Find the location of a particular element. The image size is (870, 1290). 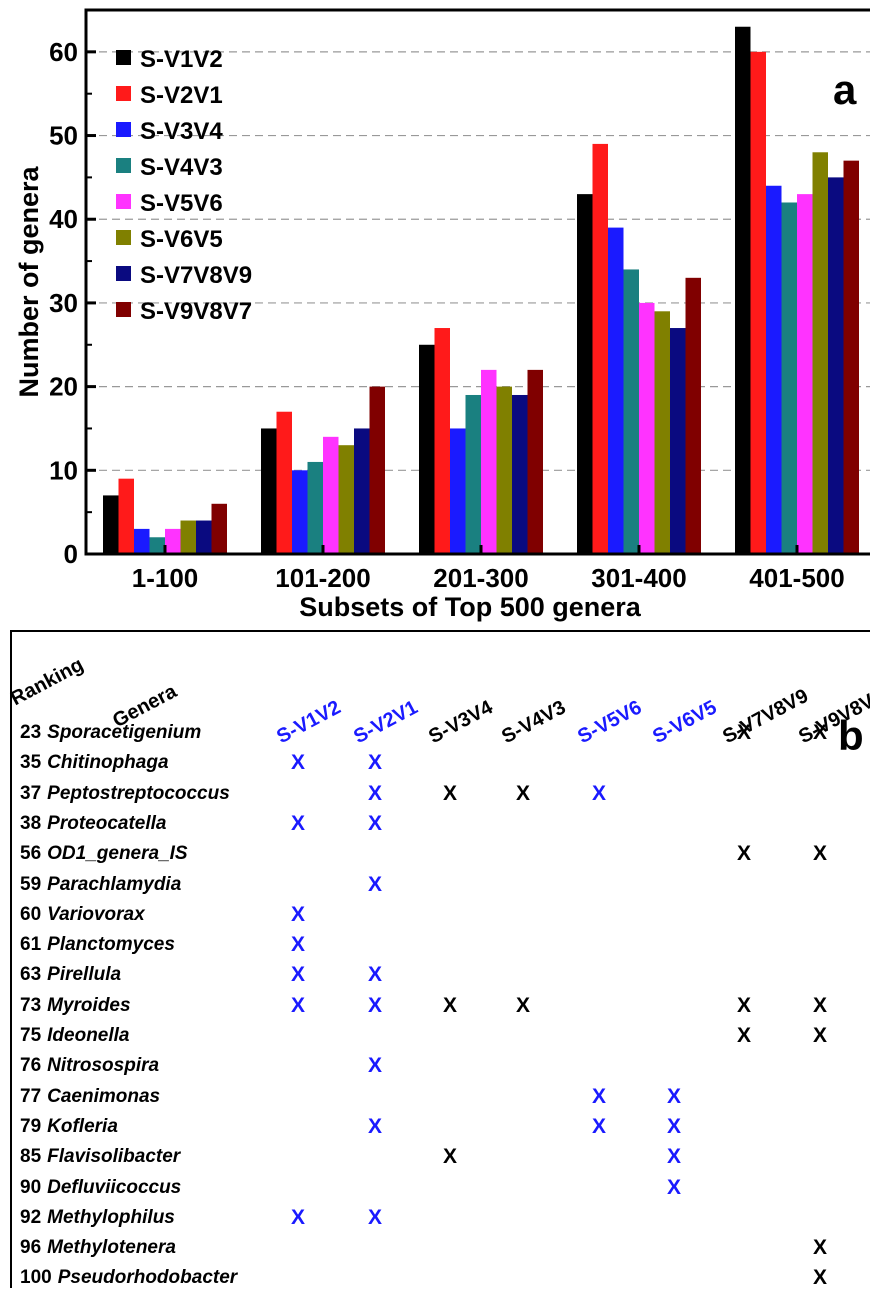

table-row: 23 Sporacetigenium is located at coordinates (110, 733).